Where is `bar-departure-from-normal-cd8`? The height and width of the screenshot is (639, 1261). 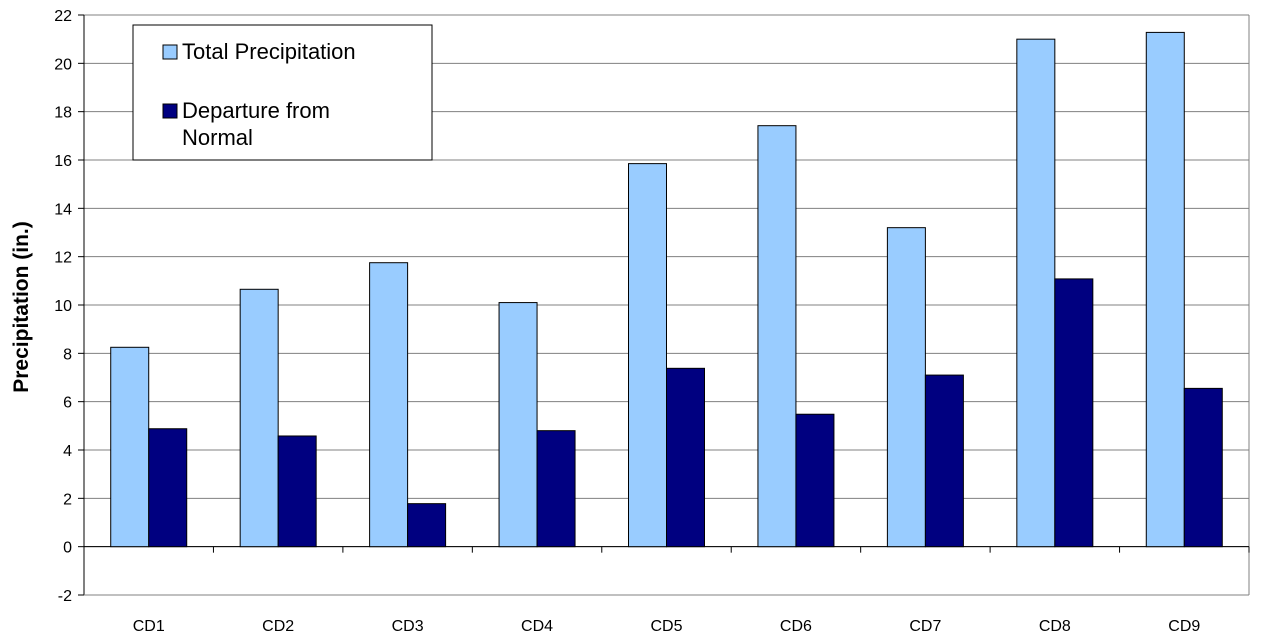 bar-departure-from-normal-cd8 is located at coordinates (1074, 413).